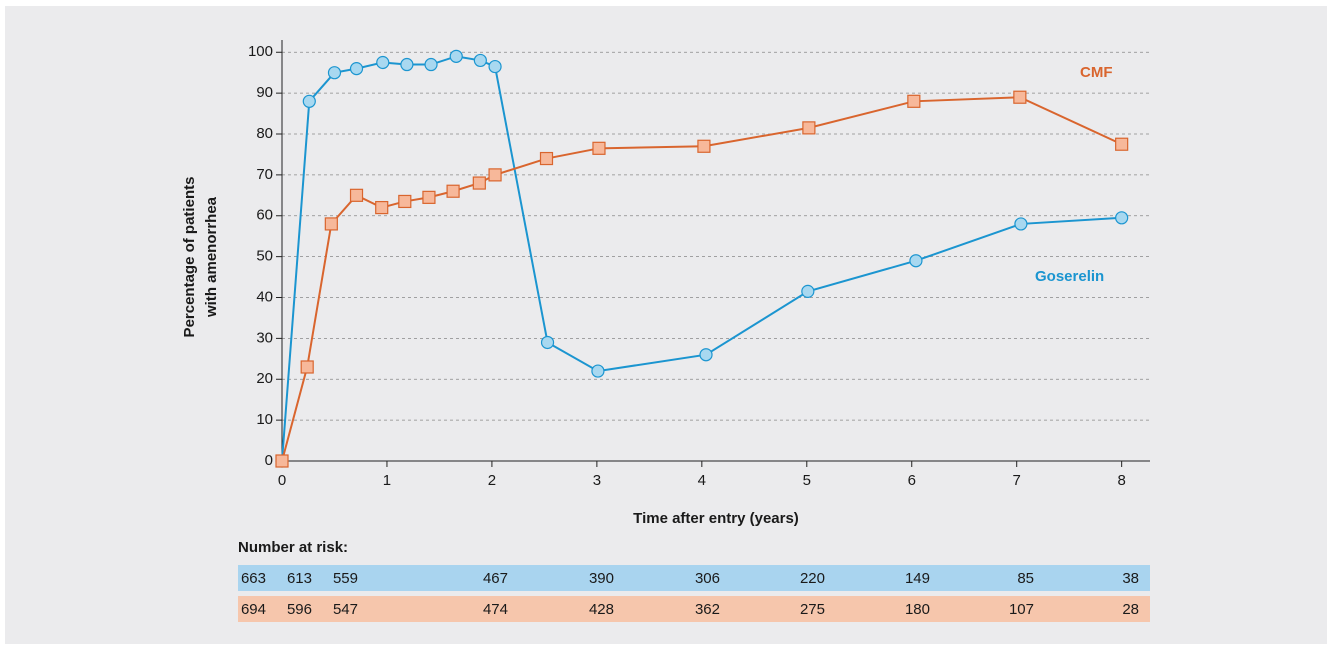 The height and width of the screenshot is (655, 1332). What do you see at coordinates (601, 578) in the screenshot?
I see `risk-cell: 390` at bounding box center [601, 578].